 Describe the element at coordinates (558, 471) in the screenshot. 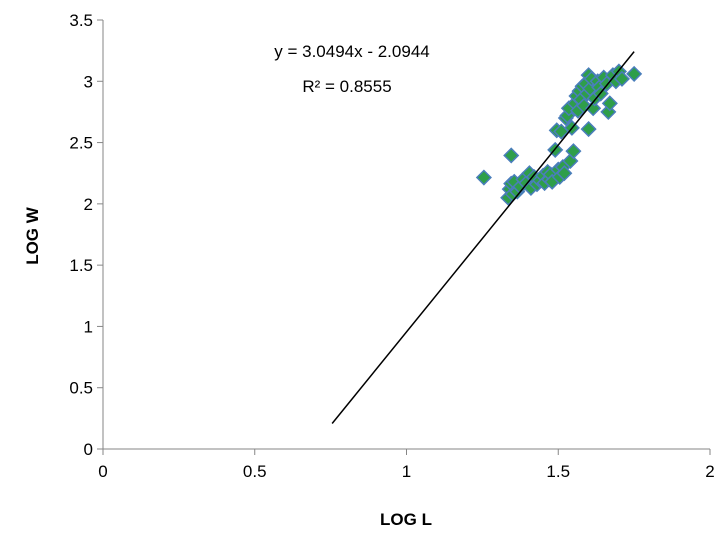

I see `x-tick-label: 1.5` at that location.